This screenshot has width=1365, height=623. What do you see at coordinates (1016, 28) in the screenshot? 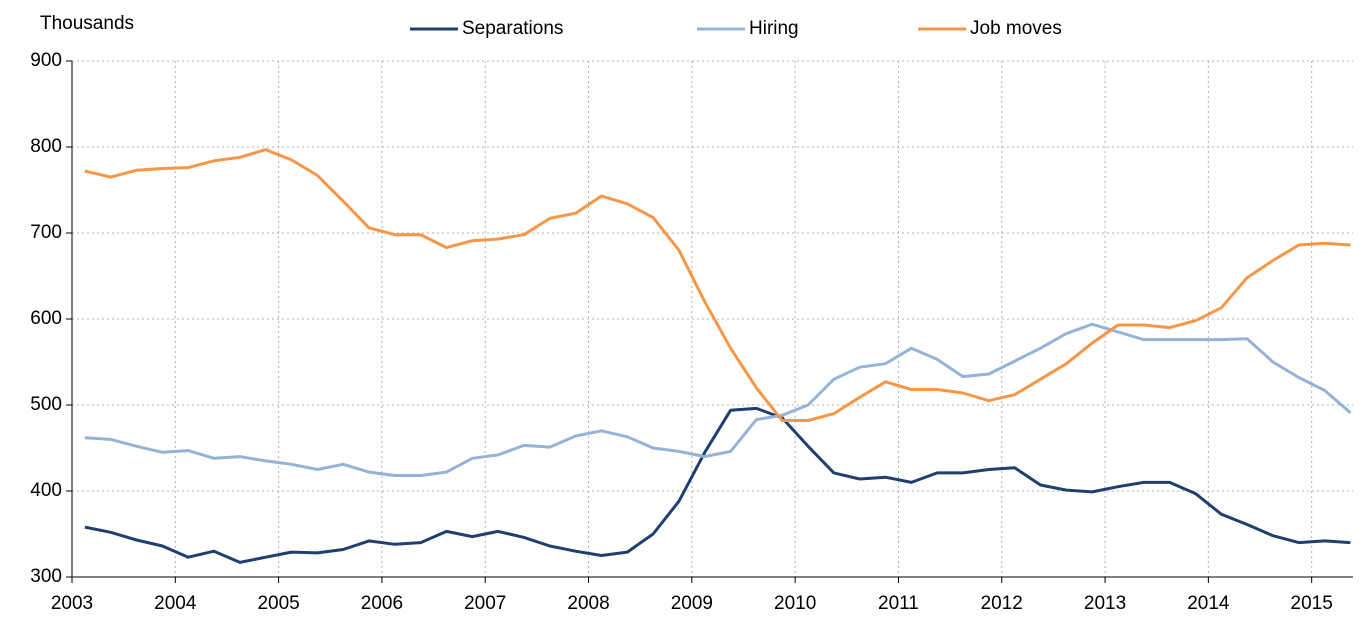
I see `legend-label: Job moves` at bounding box center [1016, 28].